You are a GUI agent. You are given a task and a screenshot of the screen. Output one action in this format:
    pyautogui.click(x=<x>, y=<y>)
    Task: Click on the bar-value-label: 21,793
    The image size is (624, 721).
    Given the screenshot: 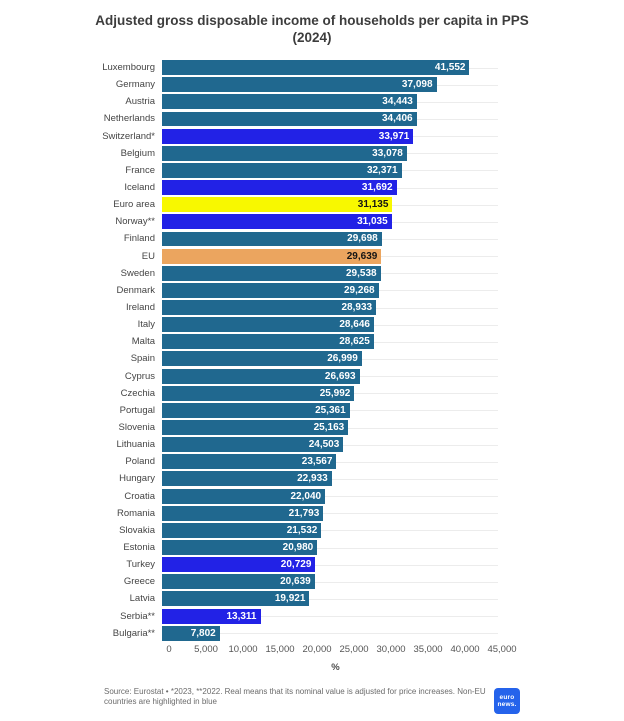 What is the action you would take?
    pyautogui.click(x=304, y=513)
    